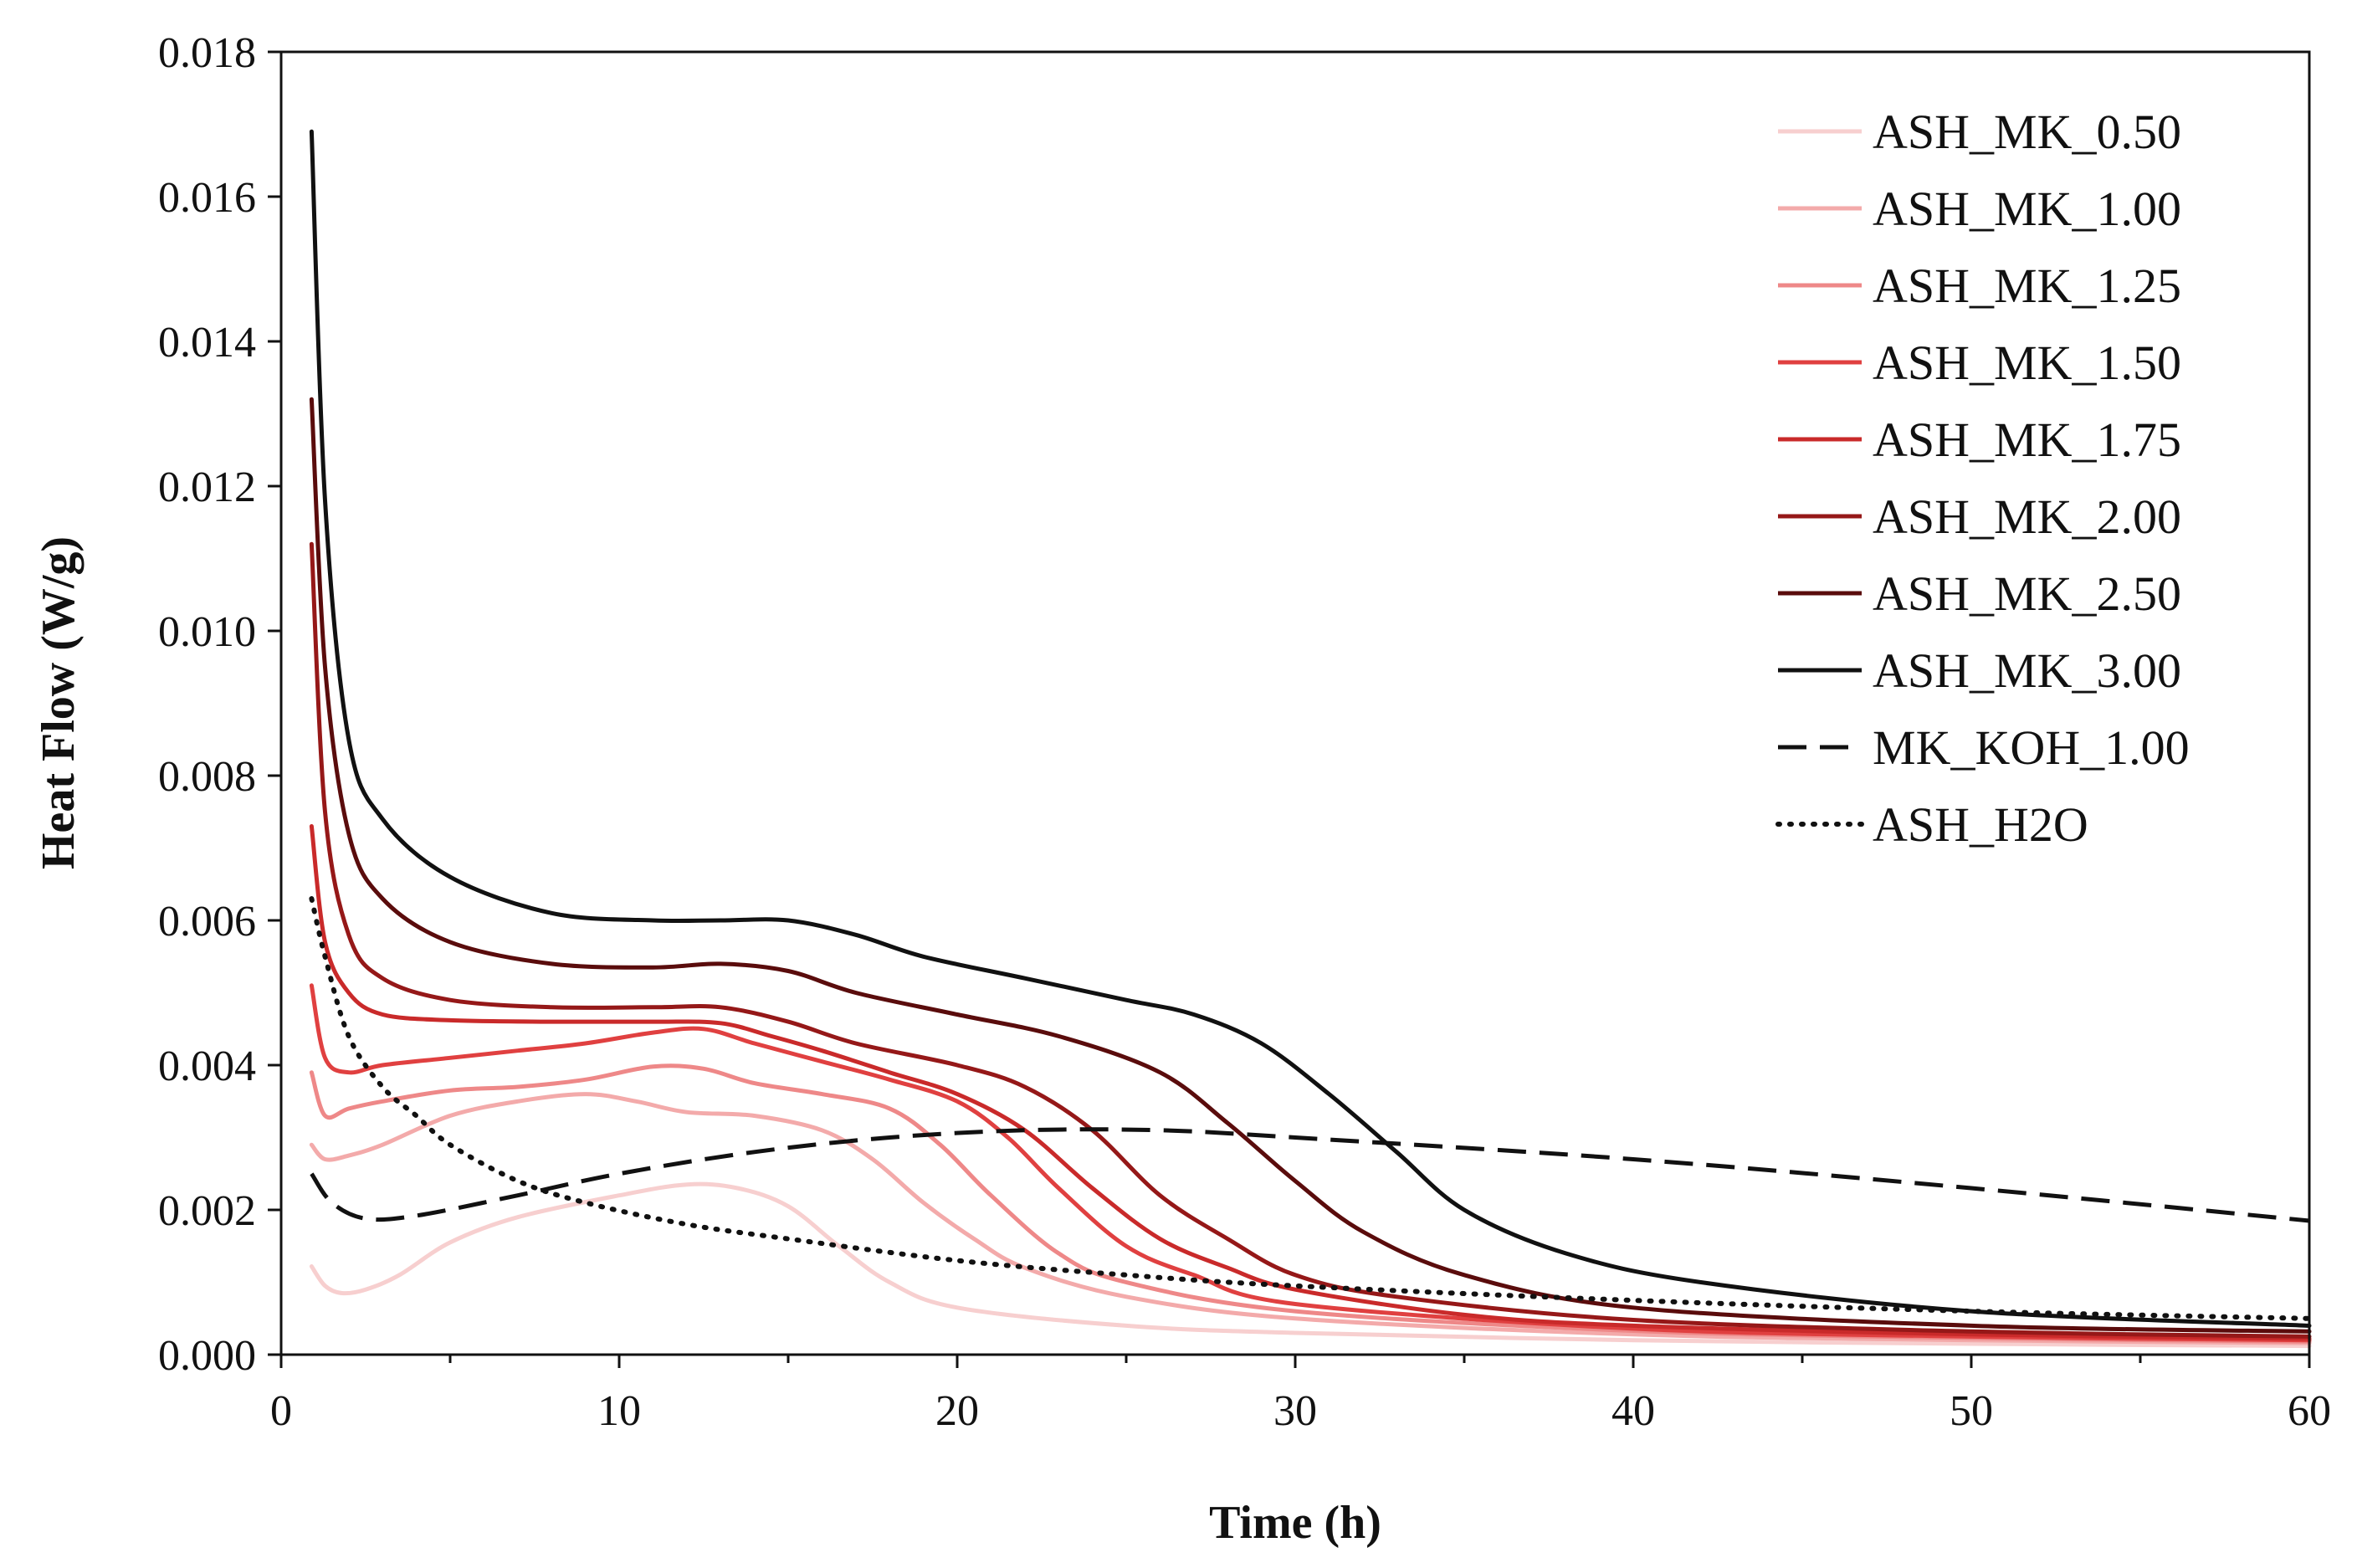 The height and width of the screenshot is (1568, 2357). What do you see at coordinates (2027, 286) in the screenshot?
I see `legend-label-ash-mk-1-25: ASH_MK_1.25` at bounding box center [2027, 286].